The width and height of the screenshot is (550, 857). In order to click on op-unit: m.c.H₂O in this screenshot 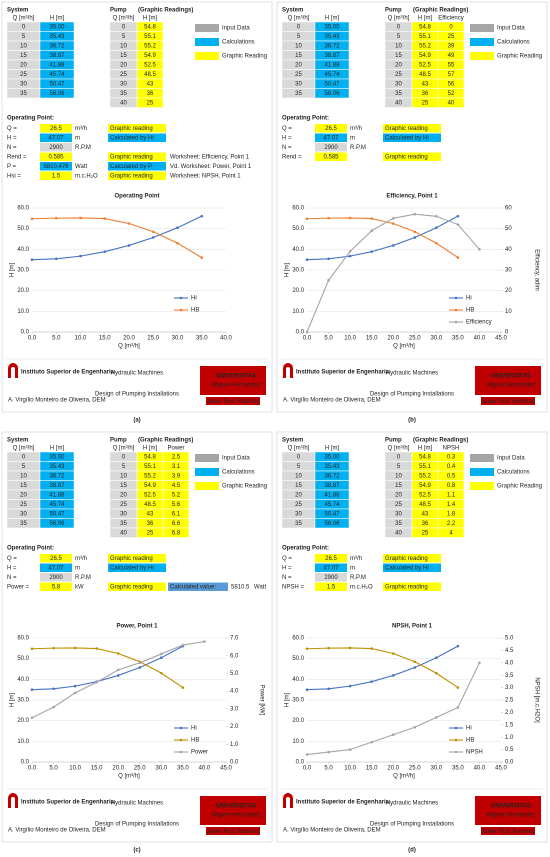, I will do `click(86, 177)`.